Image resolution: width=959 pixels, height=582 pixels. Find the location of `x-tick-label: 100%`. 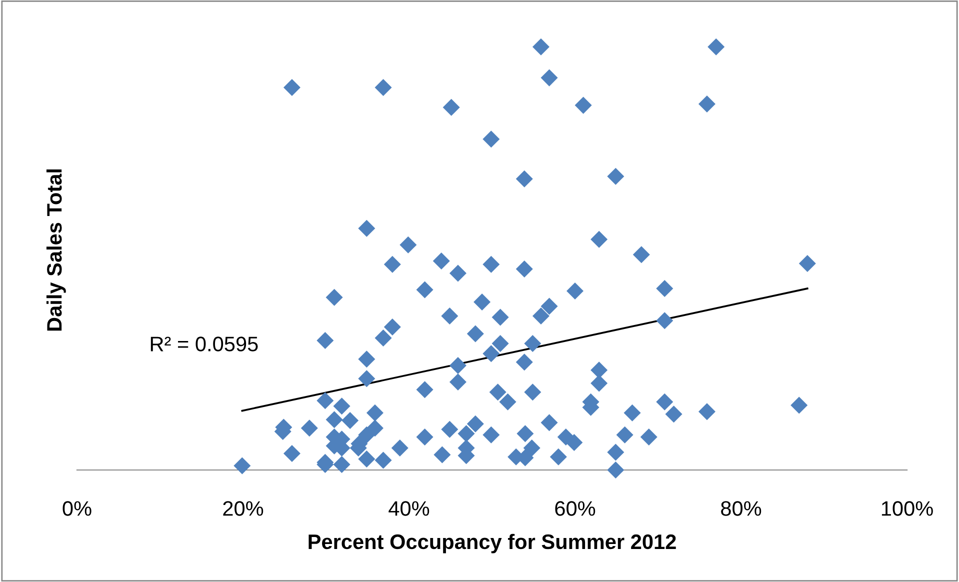

x-tick-label: 100% is located at coordinates (907, 508).